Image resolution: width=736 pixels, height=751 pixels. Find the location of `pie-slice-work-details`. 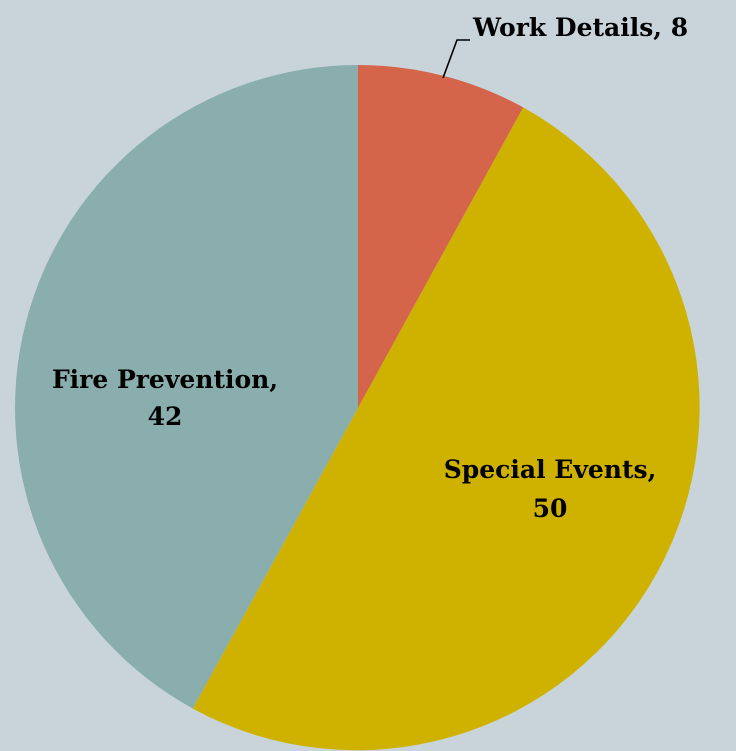

pie-slice-work-details is located at coordinates (441, 236).